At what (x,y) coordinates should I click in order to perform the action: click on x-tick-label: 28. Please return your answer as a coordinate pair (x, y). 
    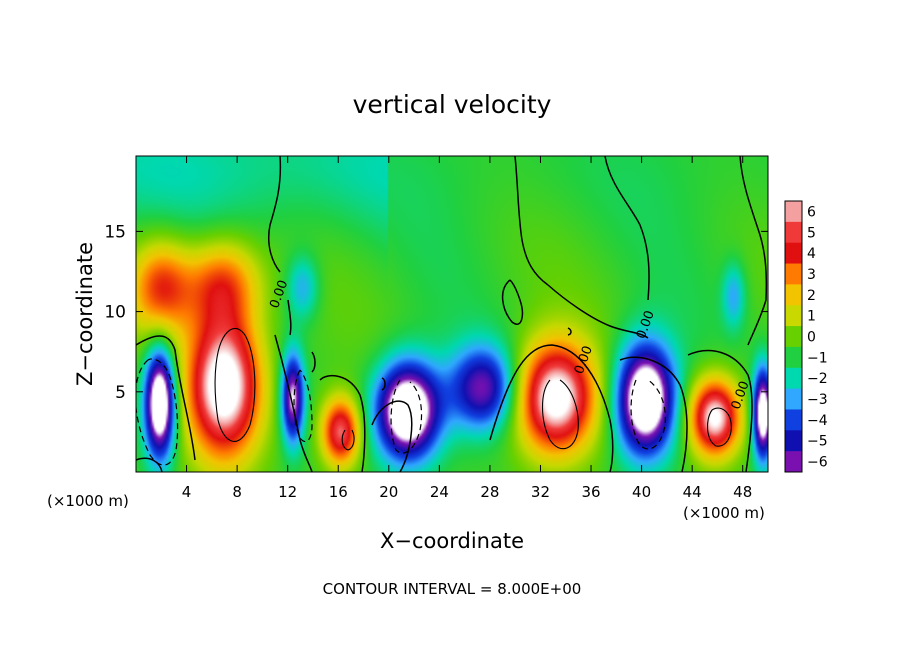
    Looking at the image, I should click on (489, 492).